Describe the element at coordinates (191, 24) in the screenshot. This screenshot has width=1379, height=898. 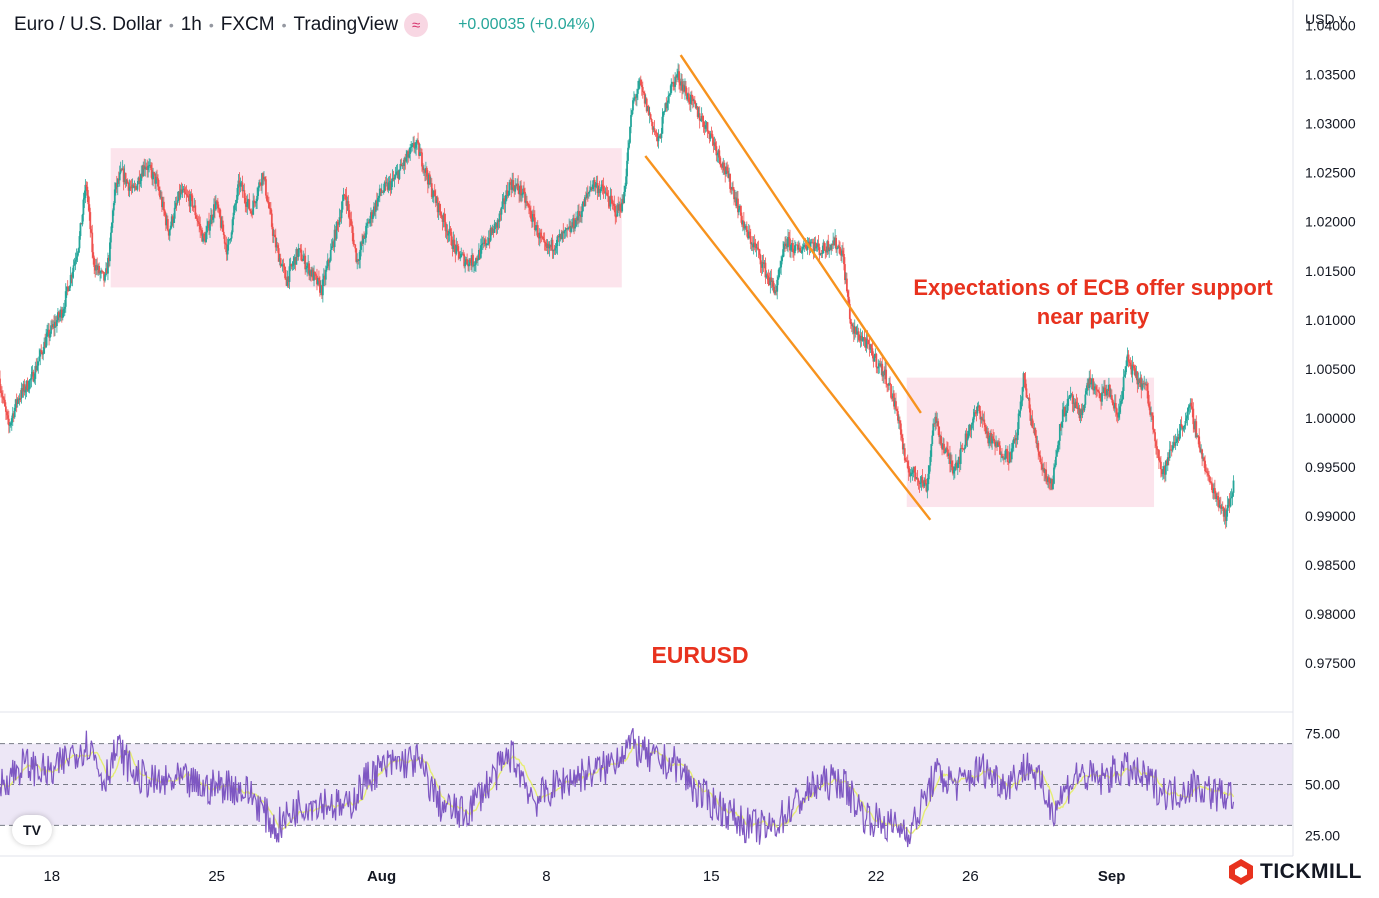
I see `interval-label: 1h` at that location.